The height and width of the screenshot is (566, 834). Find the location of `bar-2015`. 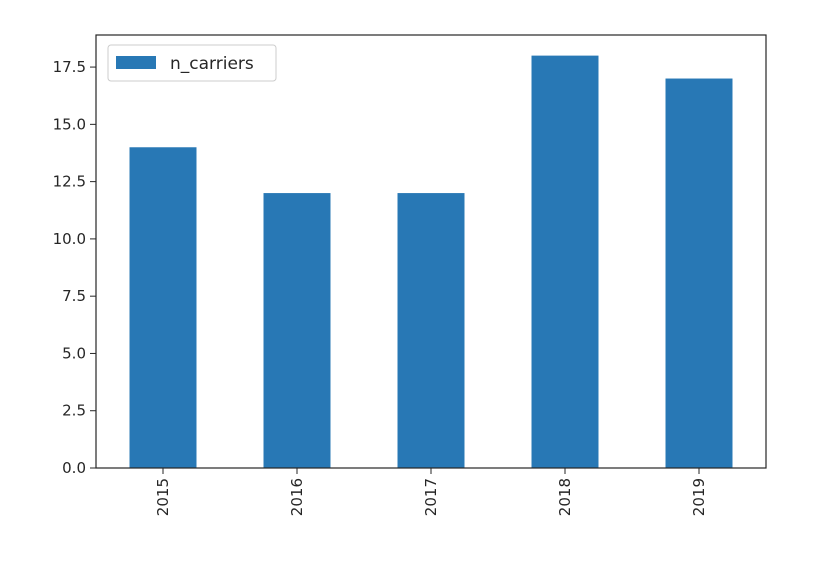

bar-2015 is located at coordinates (163, 307).